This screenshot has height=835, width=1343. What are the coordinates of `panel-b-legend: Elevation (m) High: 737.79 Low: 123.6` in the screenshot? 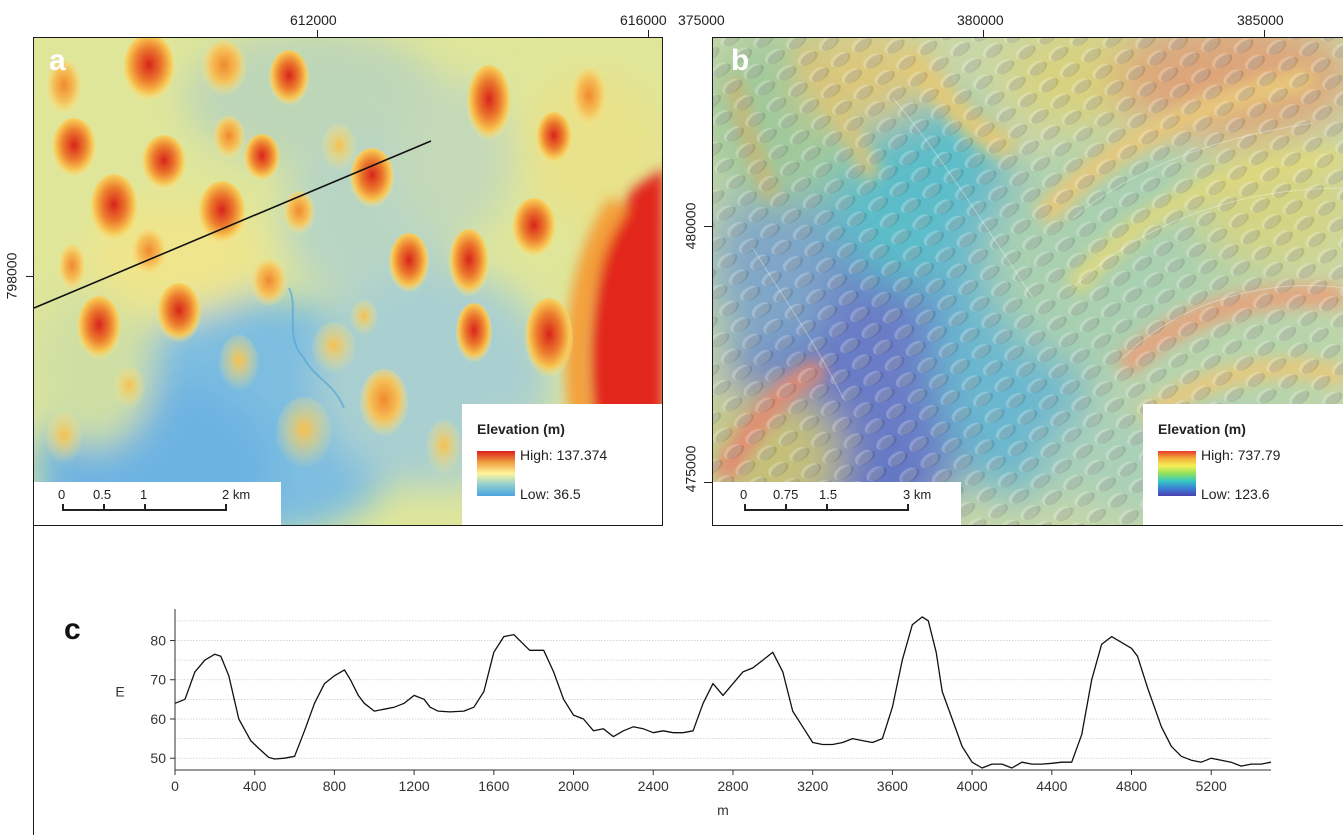 It's located at (1243, 464).